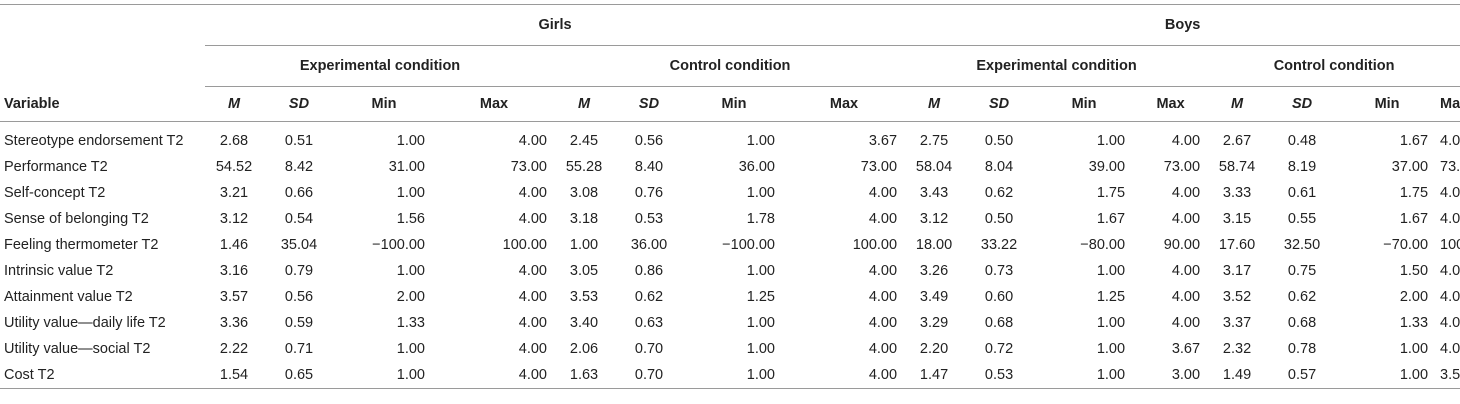 This screenshot has height=404, width=1460. I want to click on condition-header-girls-control: Control condition, so click(730, 66).